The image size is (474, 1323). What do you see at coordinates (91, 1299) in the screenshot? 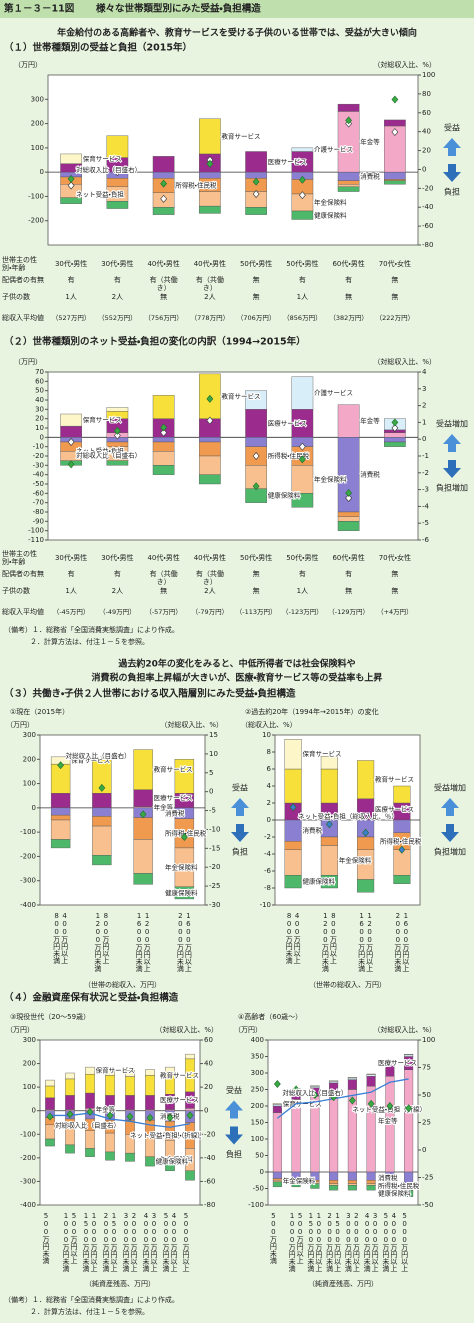
I see `note: （備考）１．総務省「全国消費実態調査」により作成。` at bounding box center [91, 1299].